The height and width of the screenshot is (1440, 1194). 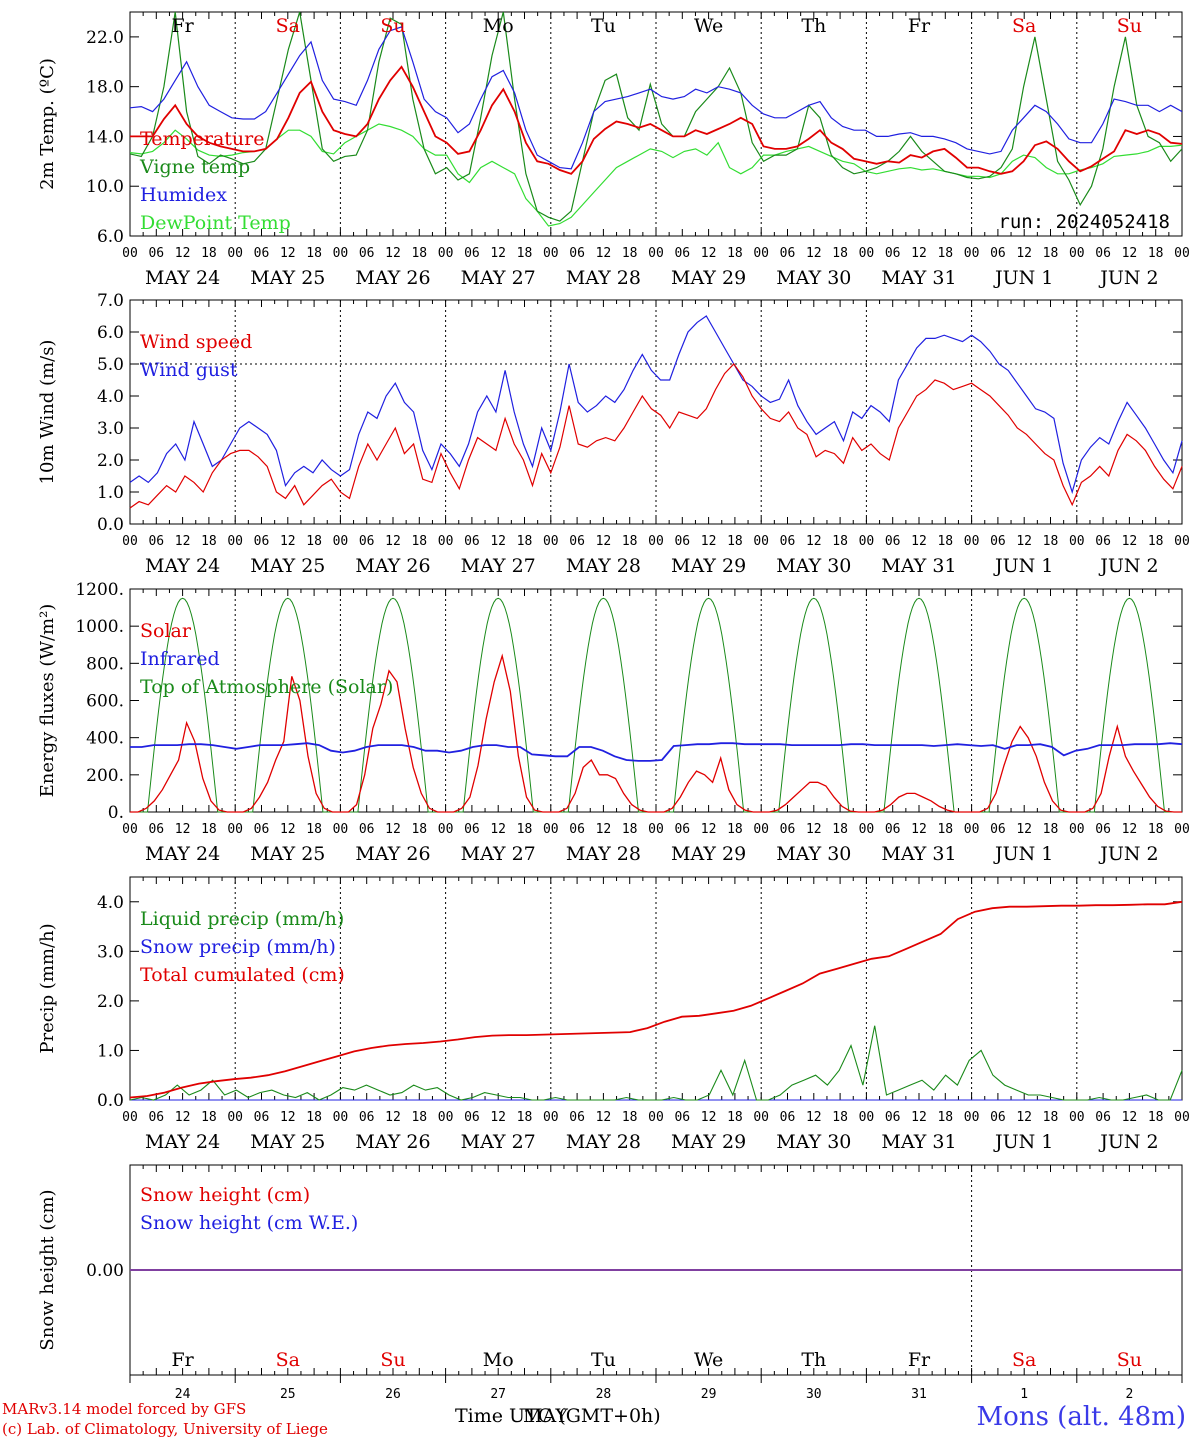 I want to click on series-vigne-temp, so click(x=656, y=117).